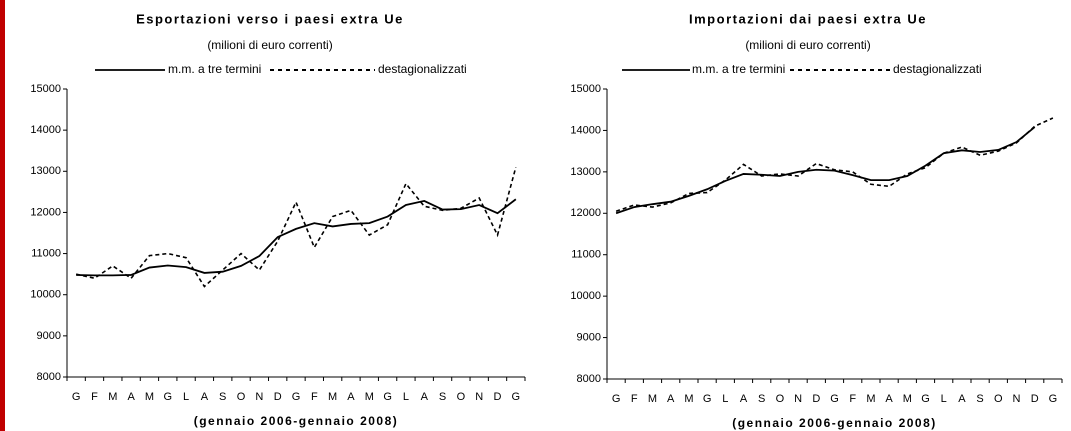 The width and height of the screenshot is (1071, 431). Describe the element at coordinates (808, 18) in the screenshot. I see `chart-title: Importazioni dai paesi extra Ue` at that location.